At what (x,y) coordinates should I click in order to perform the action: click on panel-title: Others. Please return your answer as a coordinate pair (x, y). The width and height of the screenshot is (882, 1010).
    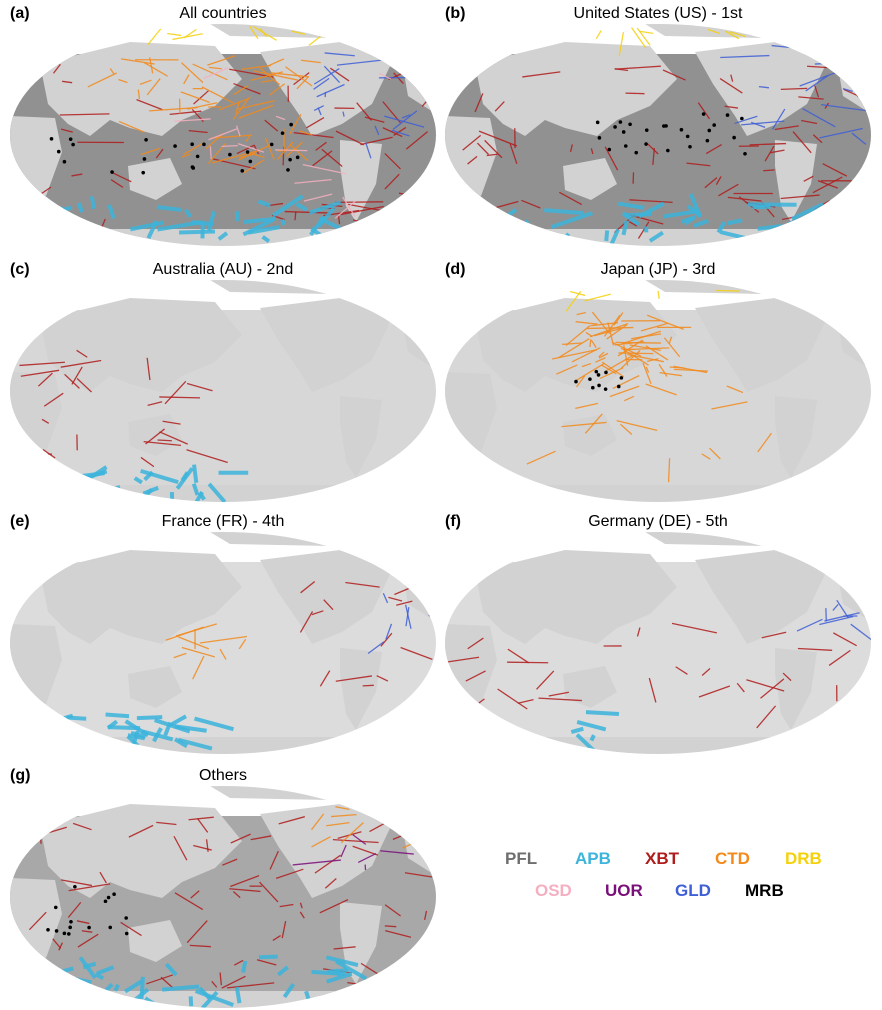
    Looking at the image, I should click on (223, 775).